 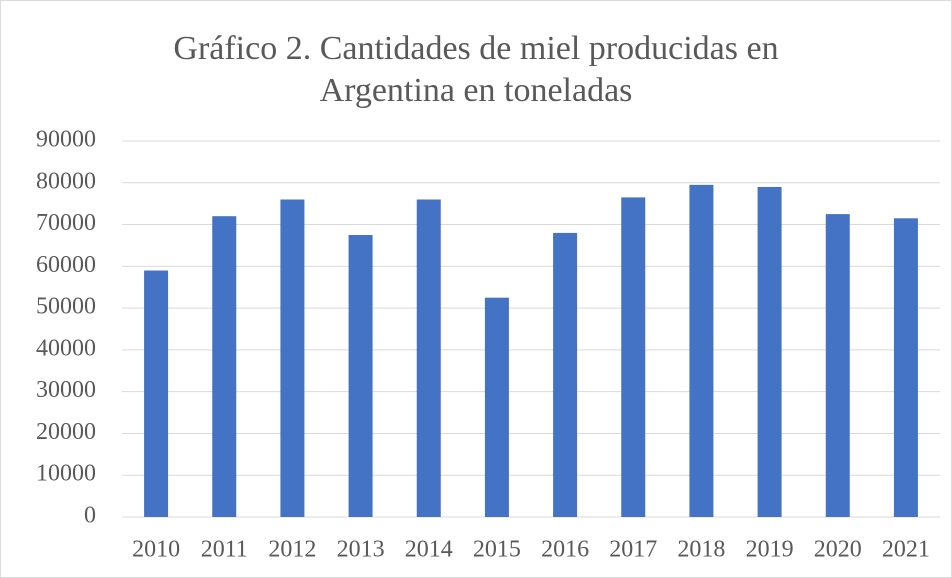 I want to click on x-tick-label: 2015, so click(x=497, y=550).